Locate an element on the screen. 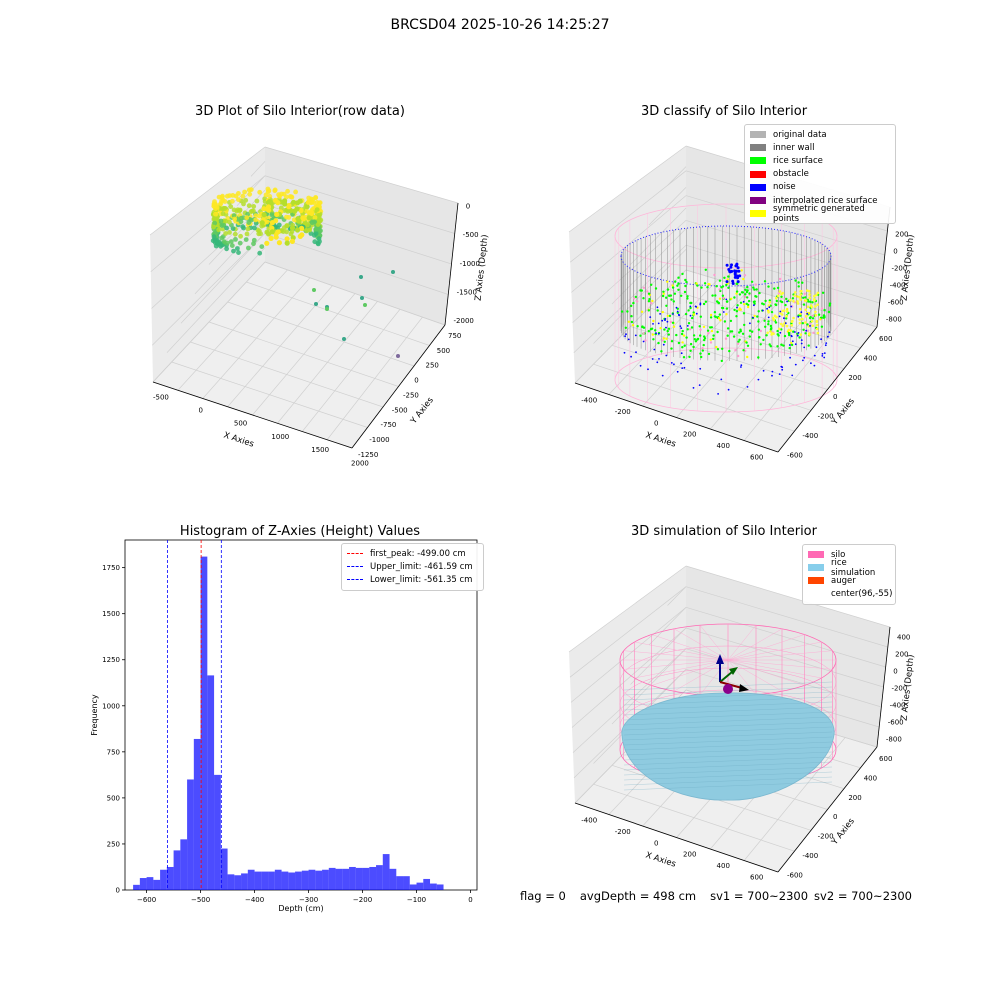  legend-label: obstacle is located at coordinates (791, 174).